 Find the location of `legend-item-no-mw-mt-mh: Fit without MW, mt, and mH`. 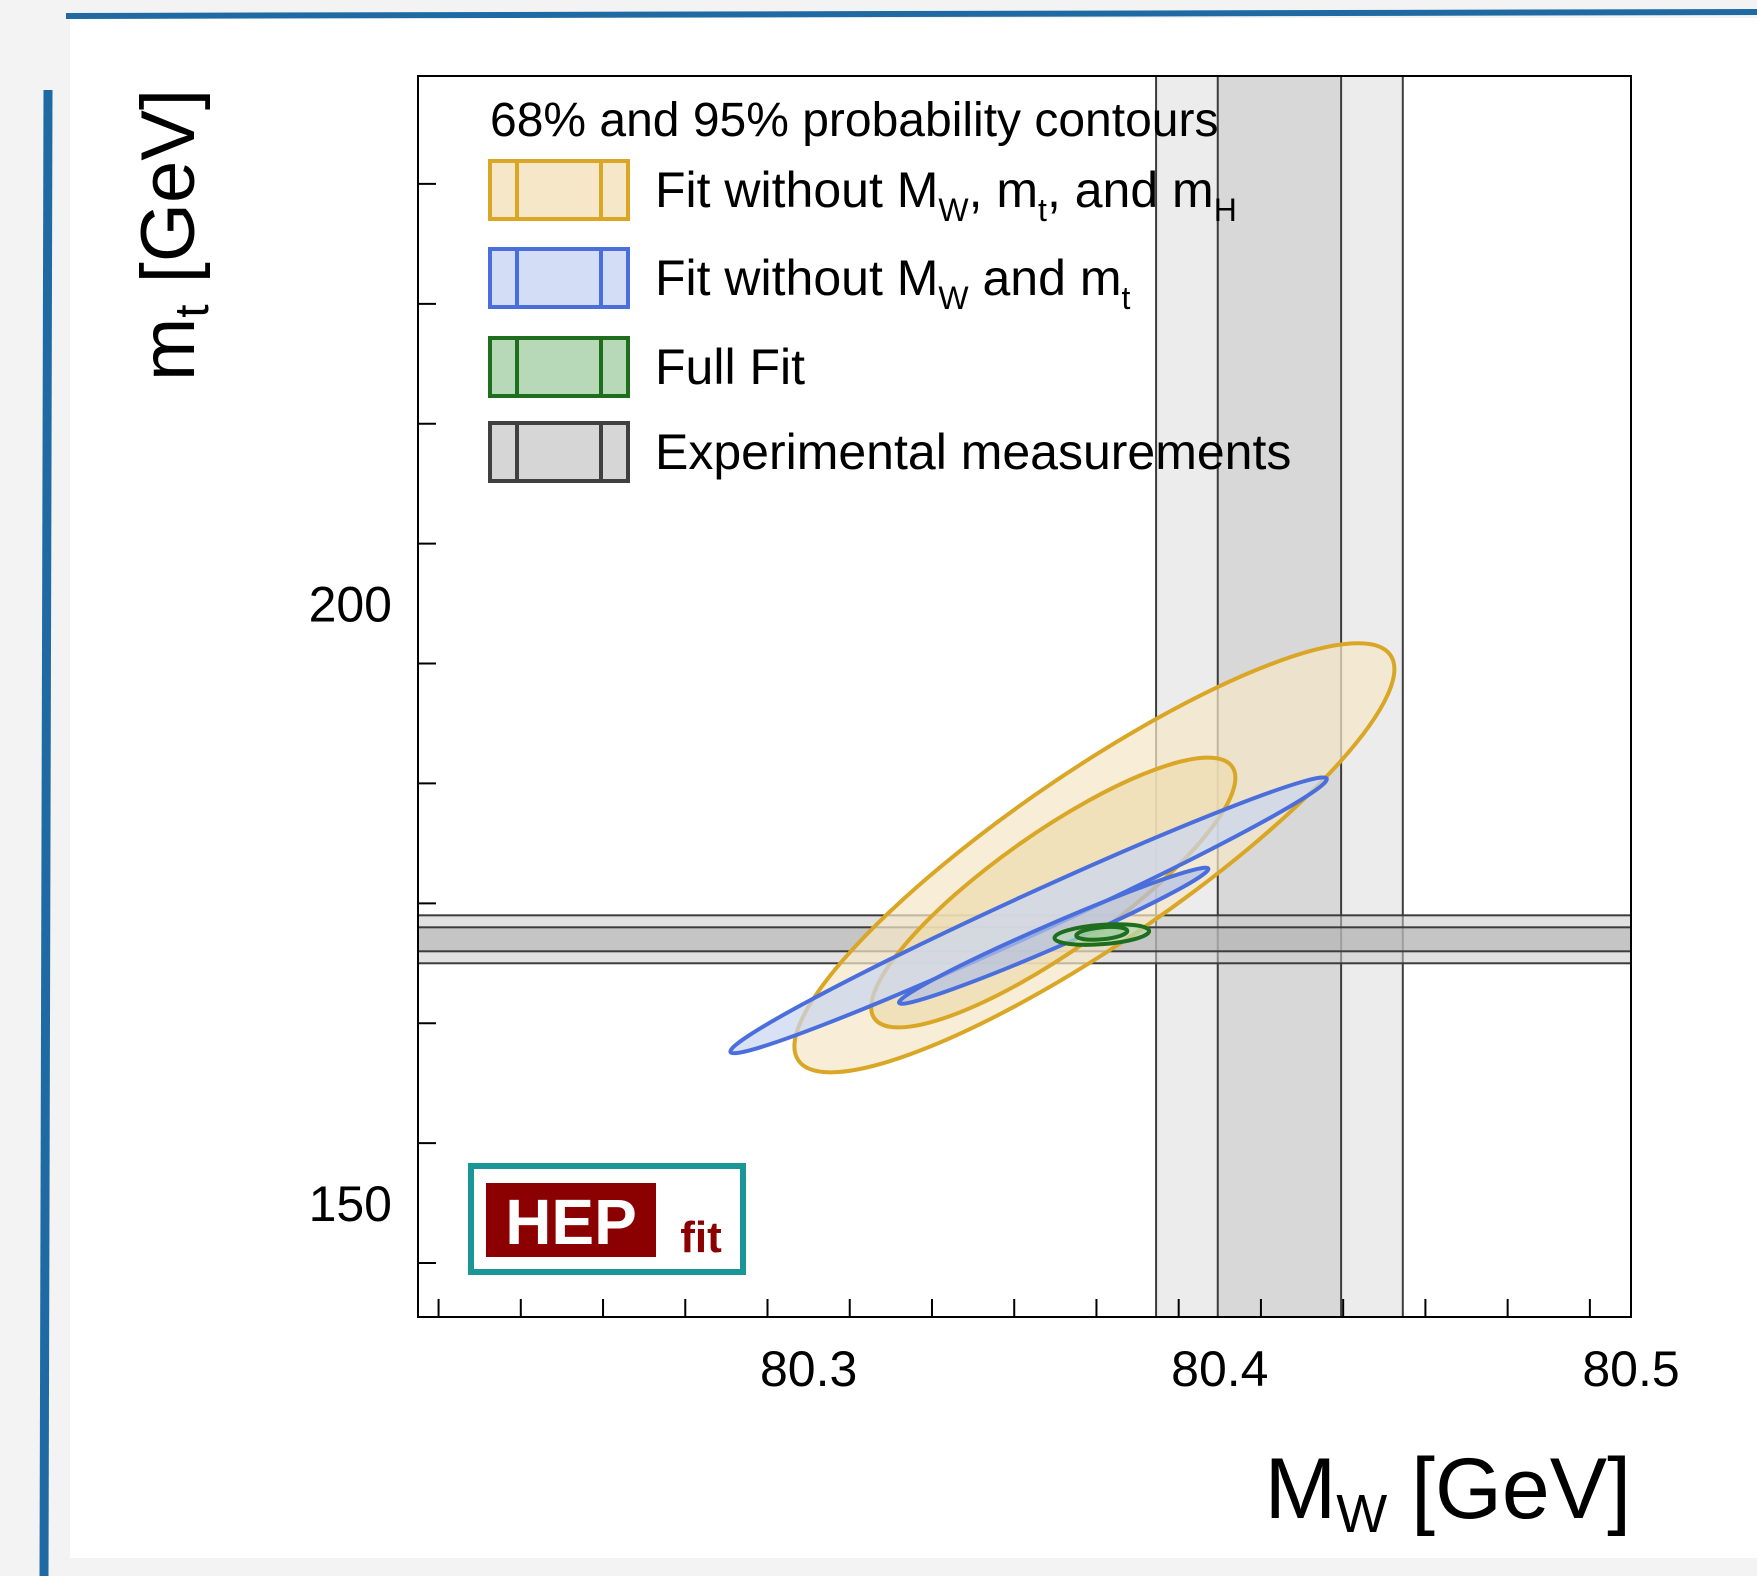

legend-item-no-mw-mt-mh: Fit without MW, mt, and mH is located at coordinates (862, 193).